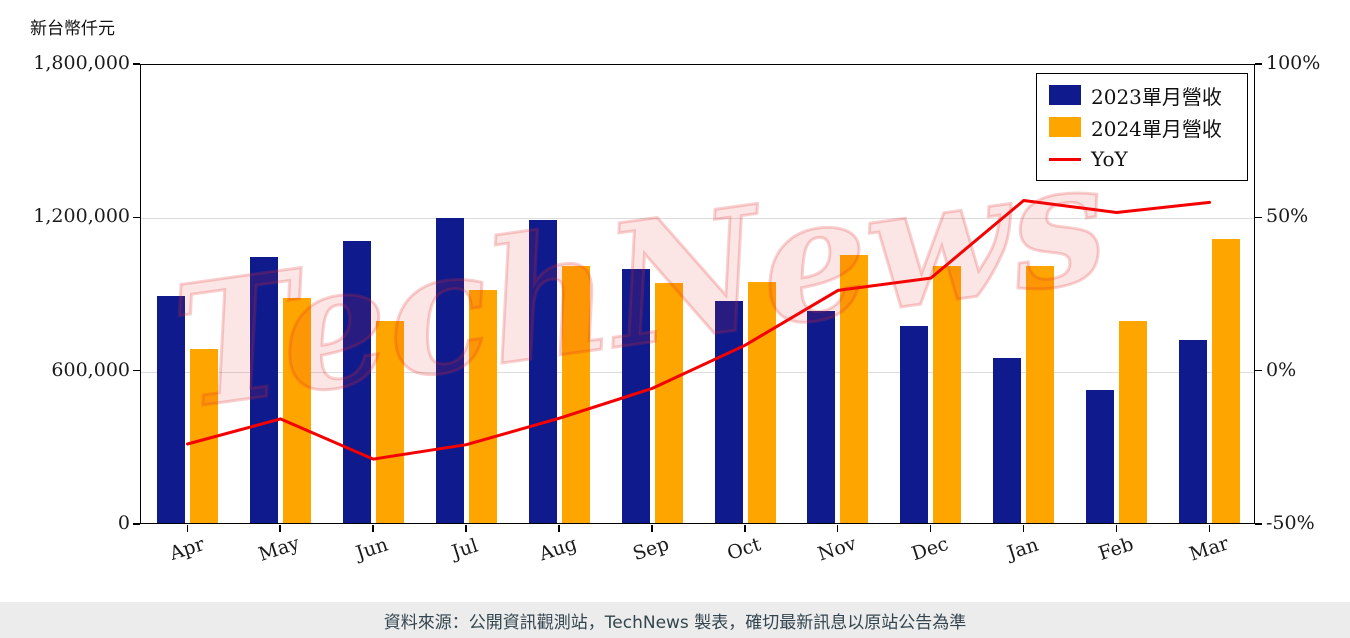 The height and width of the screenshot is (638, 1350). What do you see at coordinates (854, 388) in the screenshot?
I see `bar-2024-nov` at bounding box center [854, 388].